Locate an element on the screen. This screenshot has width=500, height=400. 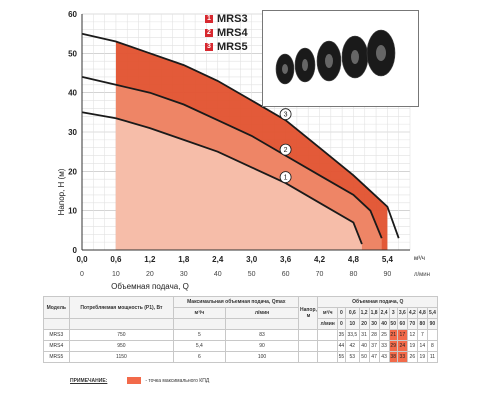
curve-marker-label: 1 is located at coordinates (286, 178).